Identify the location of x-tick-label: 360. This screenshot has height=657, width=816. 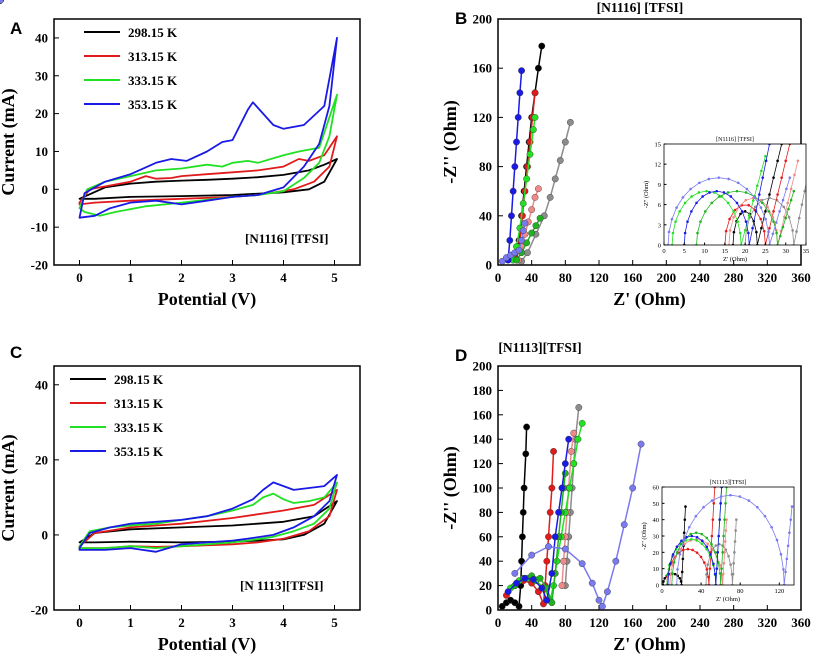
(801, 277).